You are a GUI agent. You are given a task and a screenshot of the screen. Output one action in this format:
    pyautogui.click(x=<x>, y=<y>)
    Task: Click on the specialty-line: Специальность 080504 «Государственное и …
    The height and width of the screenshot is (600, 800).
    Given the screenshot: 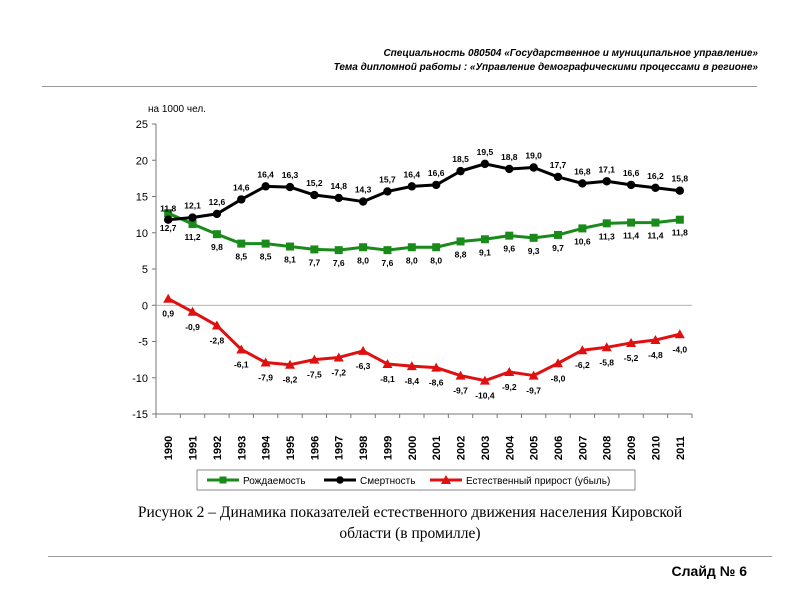 What is the action you would take?
    pyautogui.click(x=570, y=53)
    